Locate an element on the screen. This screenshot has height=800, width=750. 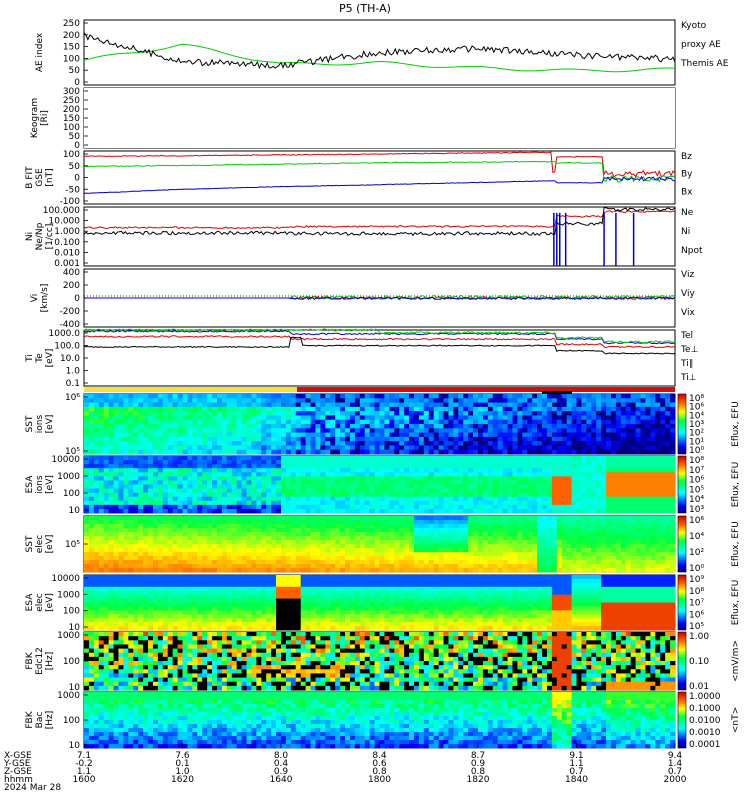
ni-line is located at coordinates (379, 222).